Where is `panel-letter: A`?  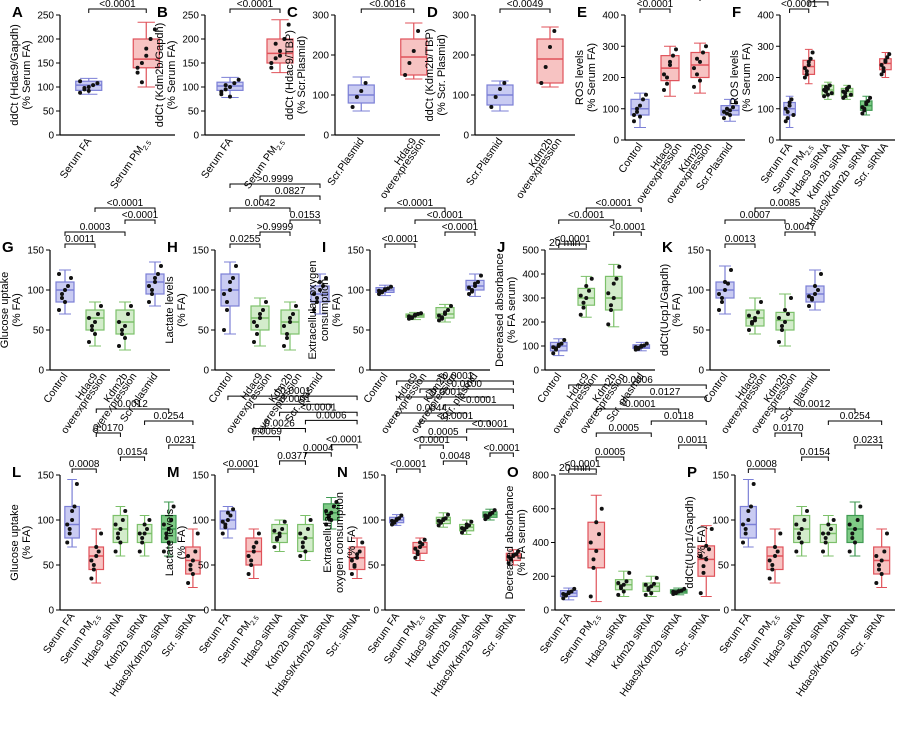
panel-letter: A is located at coordinates (17, 12).